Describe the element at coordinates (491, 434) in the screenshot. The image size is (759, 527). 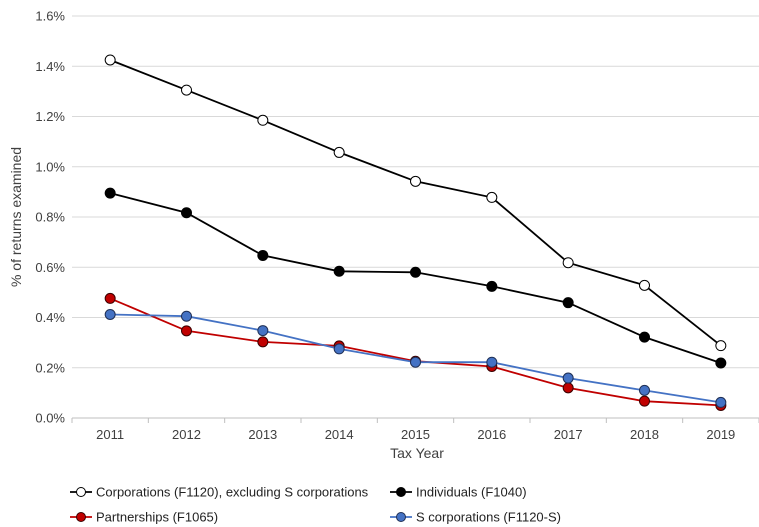
I see `x-tick-label: 2016` at that location.